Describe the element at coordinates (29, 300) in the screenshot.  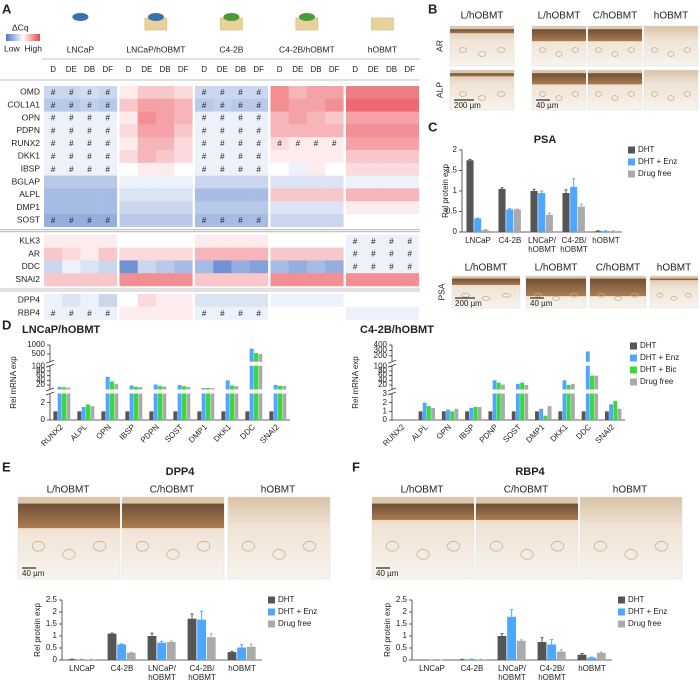
I see `row-label: DPP4` at that location.